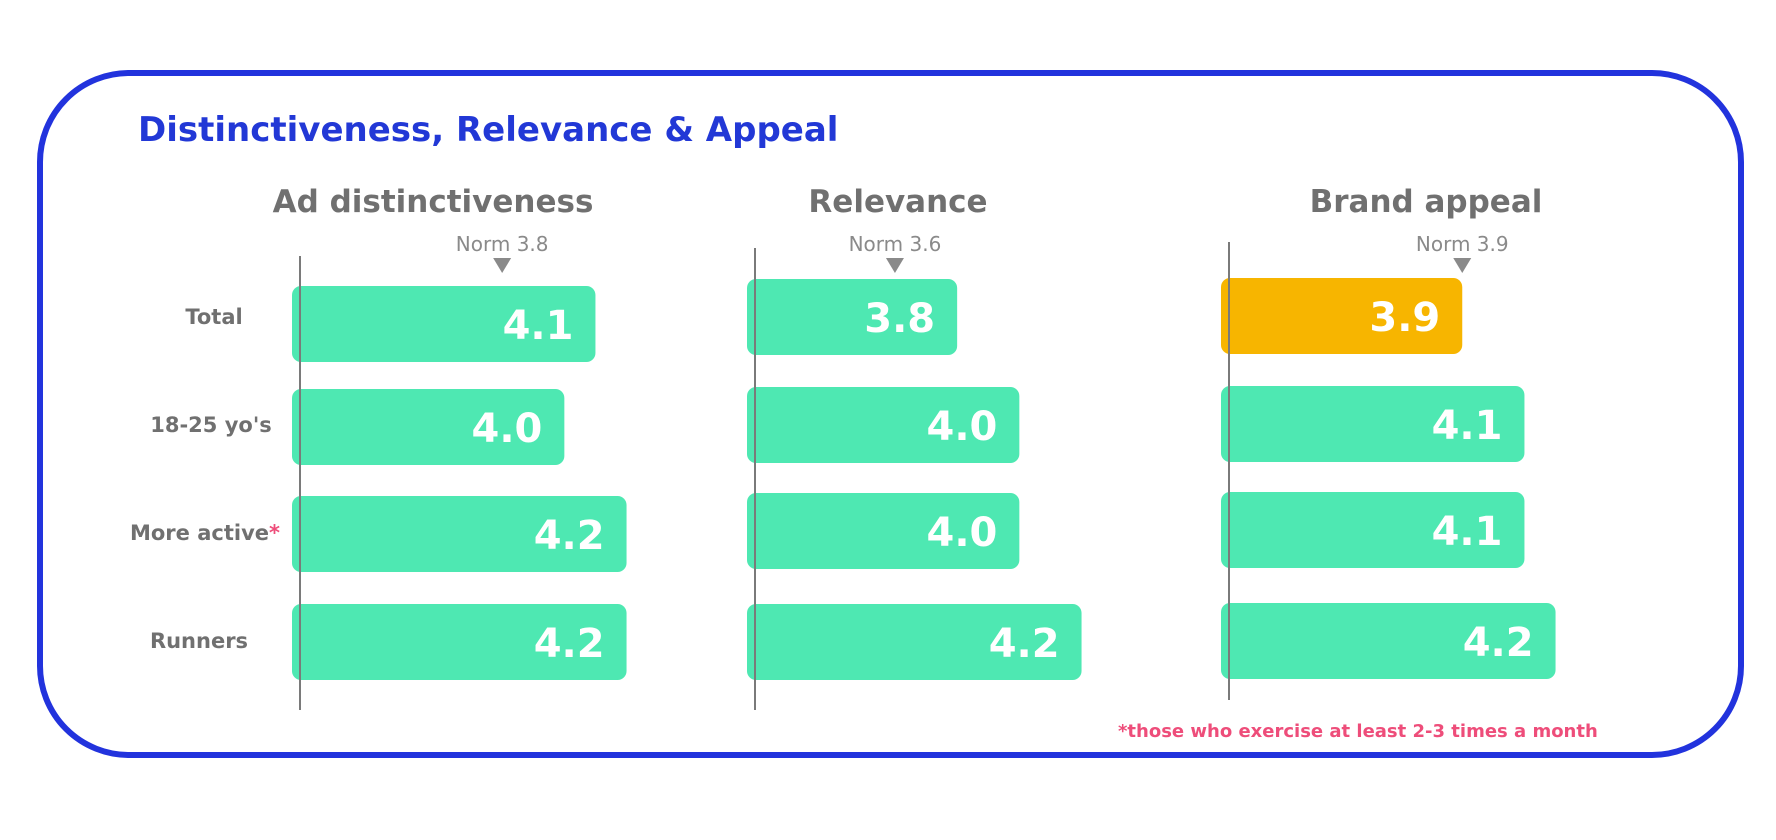  I want to click on data-label-brand-appeal-more-active: 4.1, so click(1467, 532).